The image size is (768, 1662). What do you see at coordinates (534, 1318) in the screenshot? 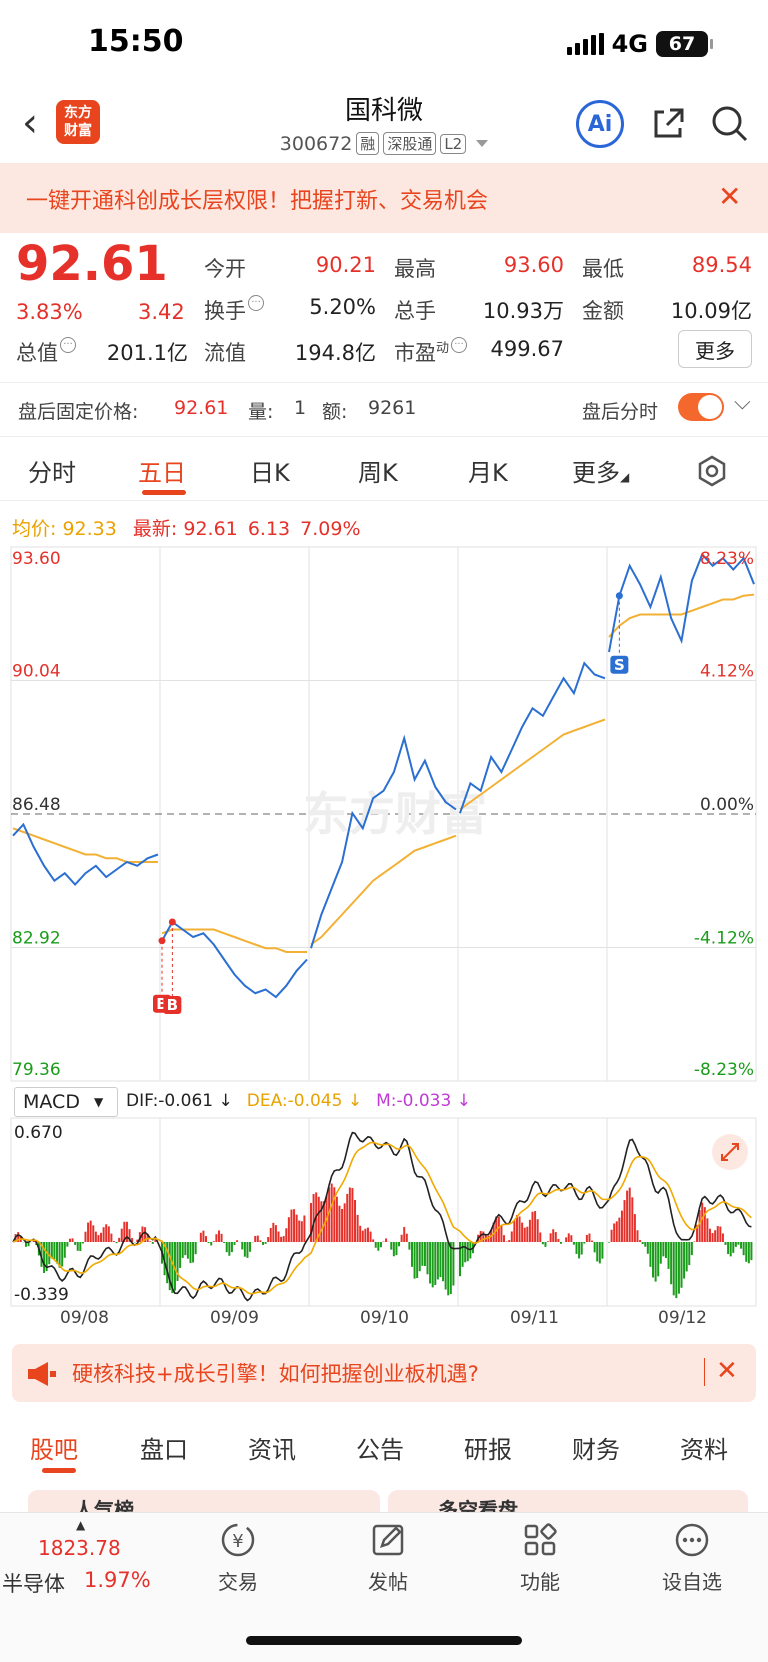
I see `date-label: 09/11` at bounding box center [534, 1318].